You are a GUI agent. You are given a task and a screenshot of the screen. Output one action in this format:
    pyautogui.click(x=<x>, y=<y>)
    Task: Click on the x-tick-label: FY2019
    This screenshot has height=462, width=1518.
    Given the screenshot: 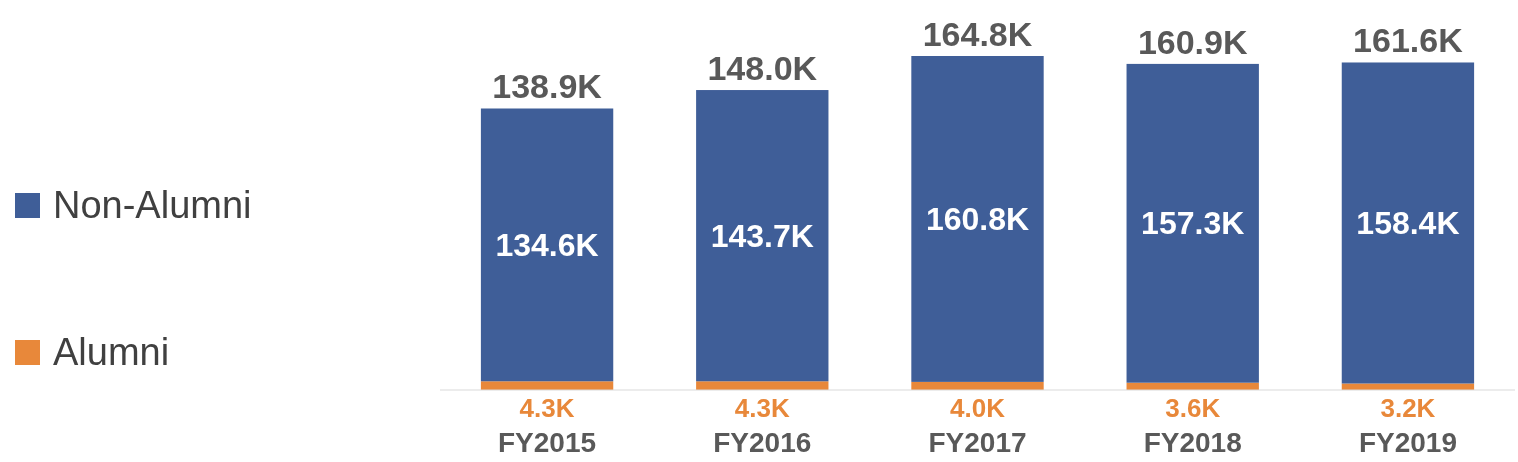 What is the action you would take?
    pyautogui.click(x=1407, y=442)
    